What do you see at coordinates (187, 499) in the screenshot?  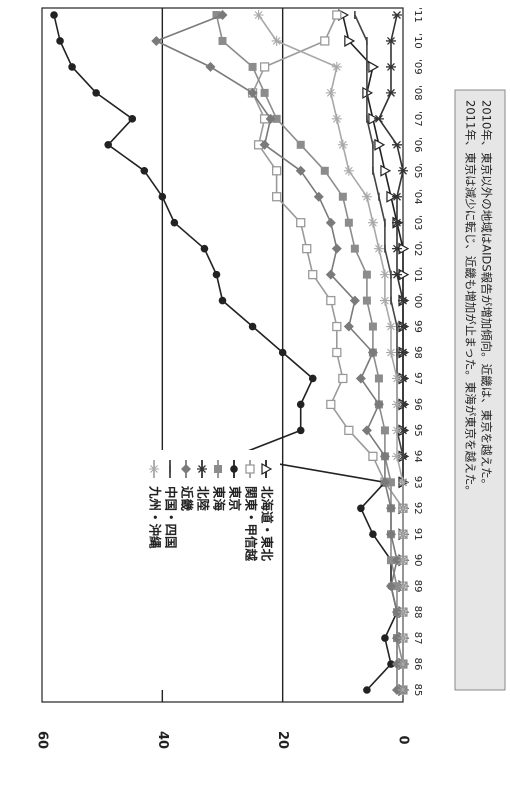 I see `legend-label: 近畿` at bounding box center [187, 499].